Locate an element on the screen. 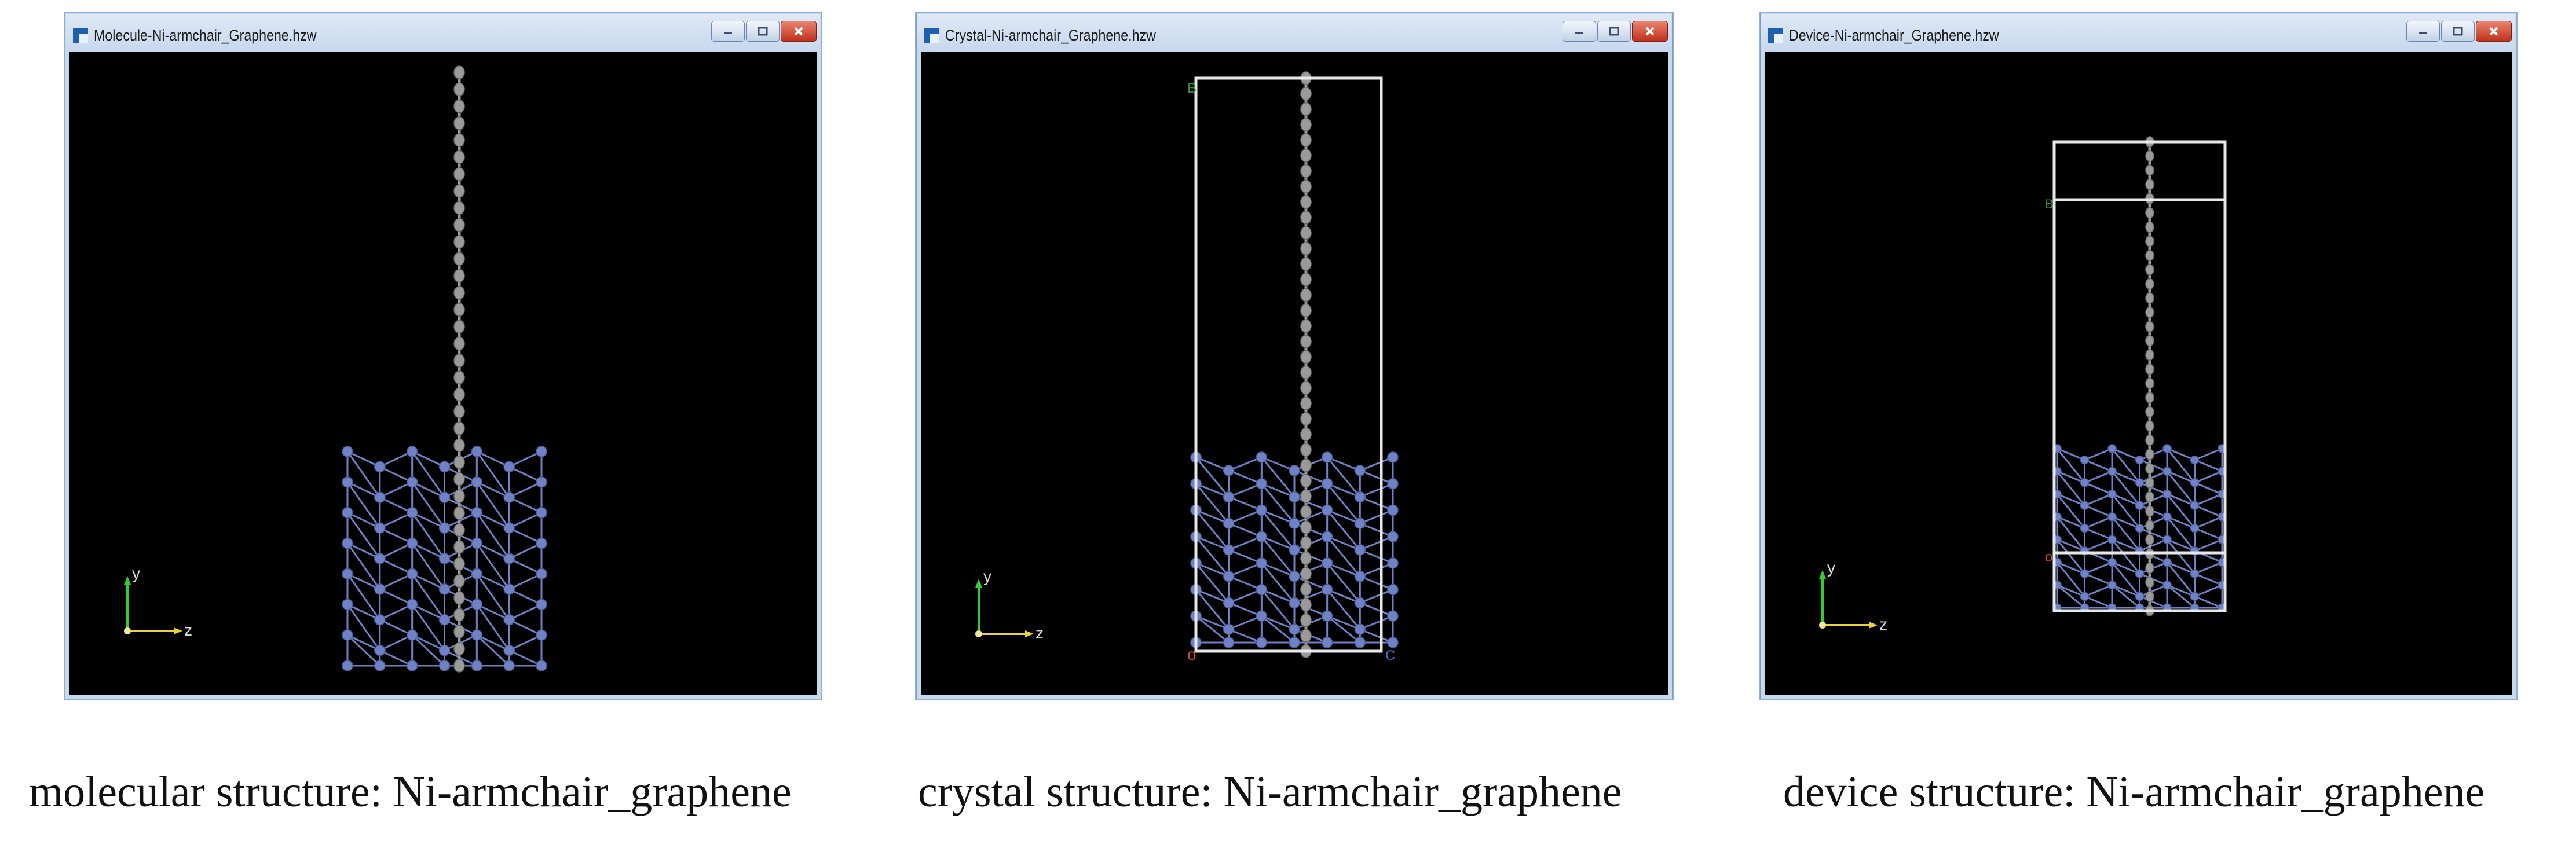  axis-z-label: z is located at coordinates (1039, 633).